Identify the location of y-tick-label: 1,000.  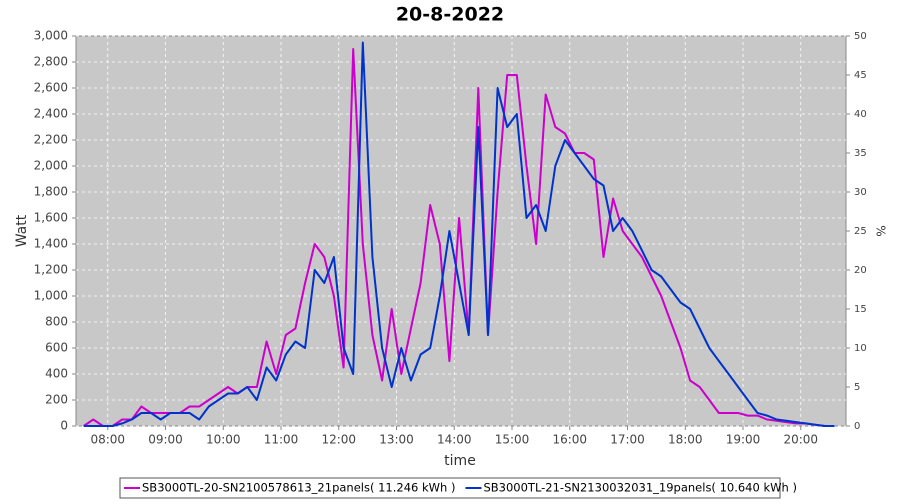
(51, 296).